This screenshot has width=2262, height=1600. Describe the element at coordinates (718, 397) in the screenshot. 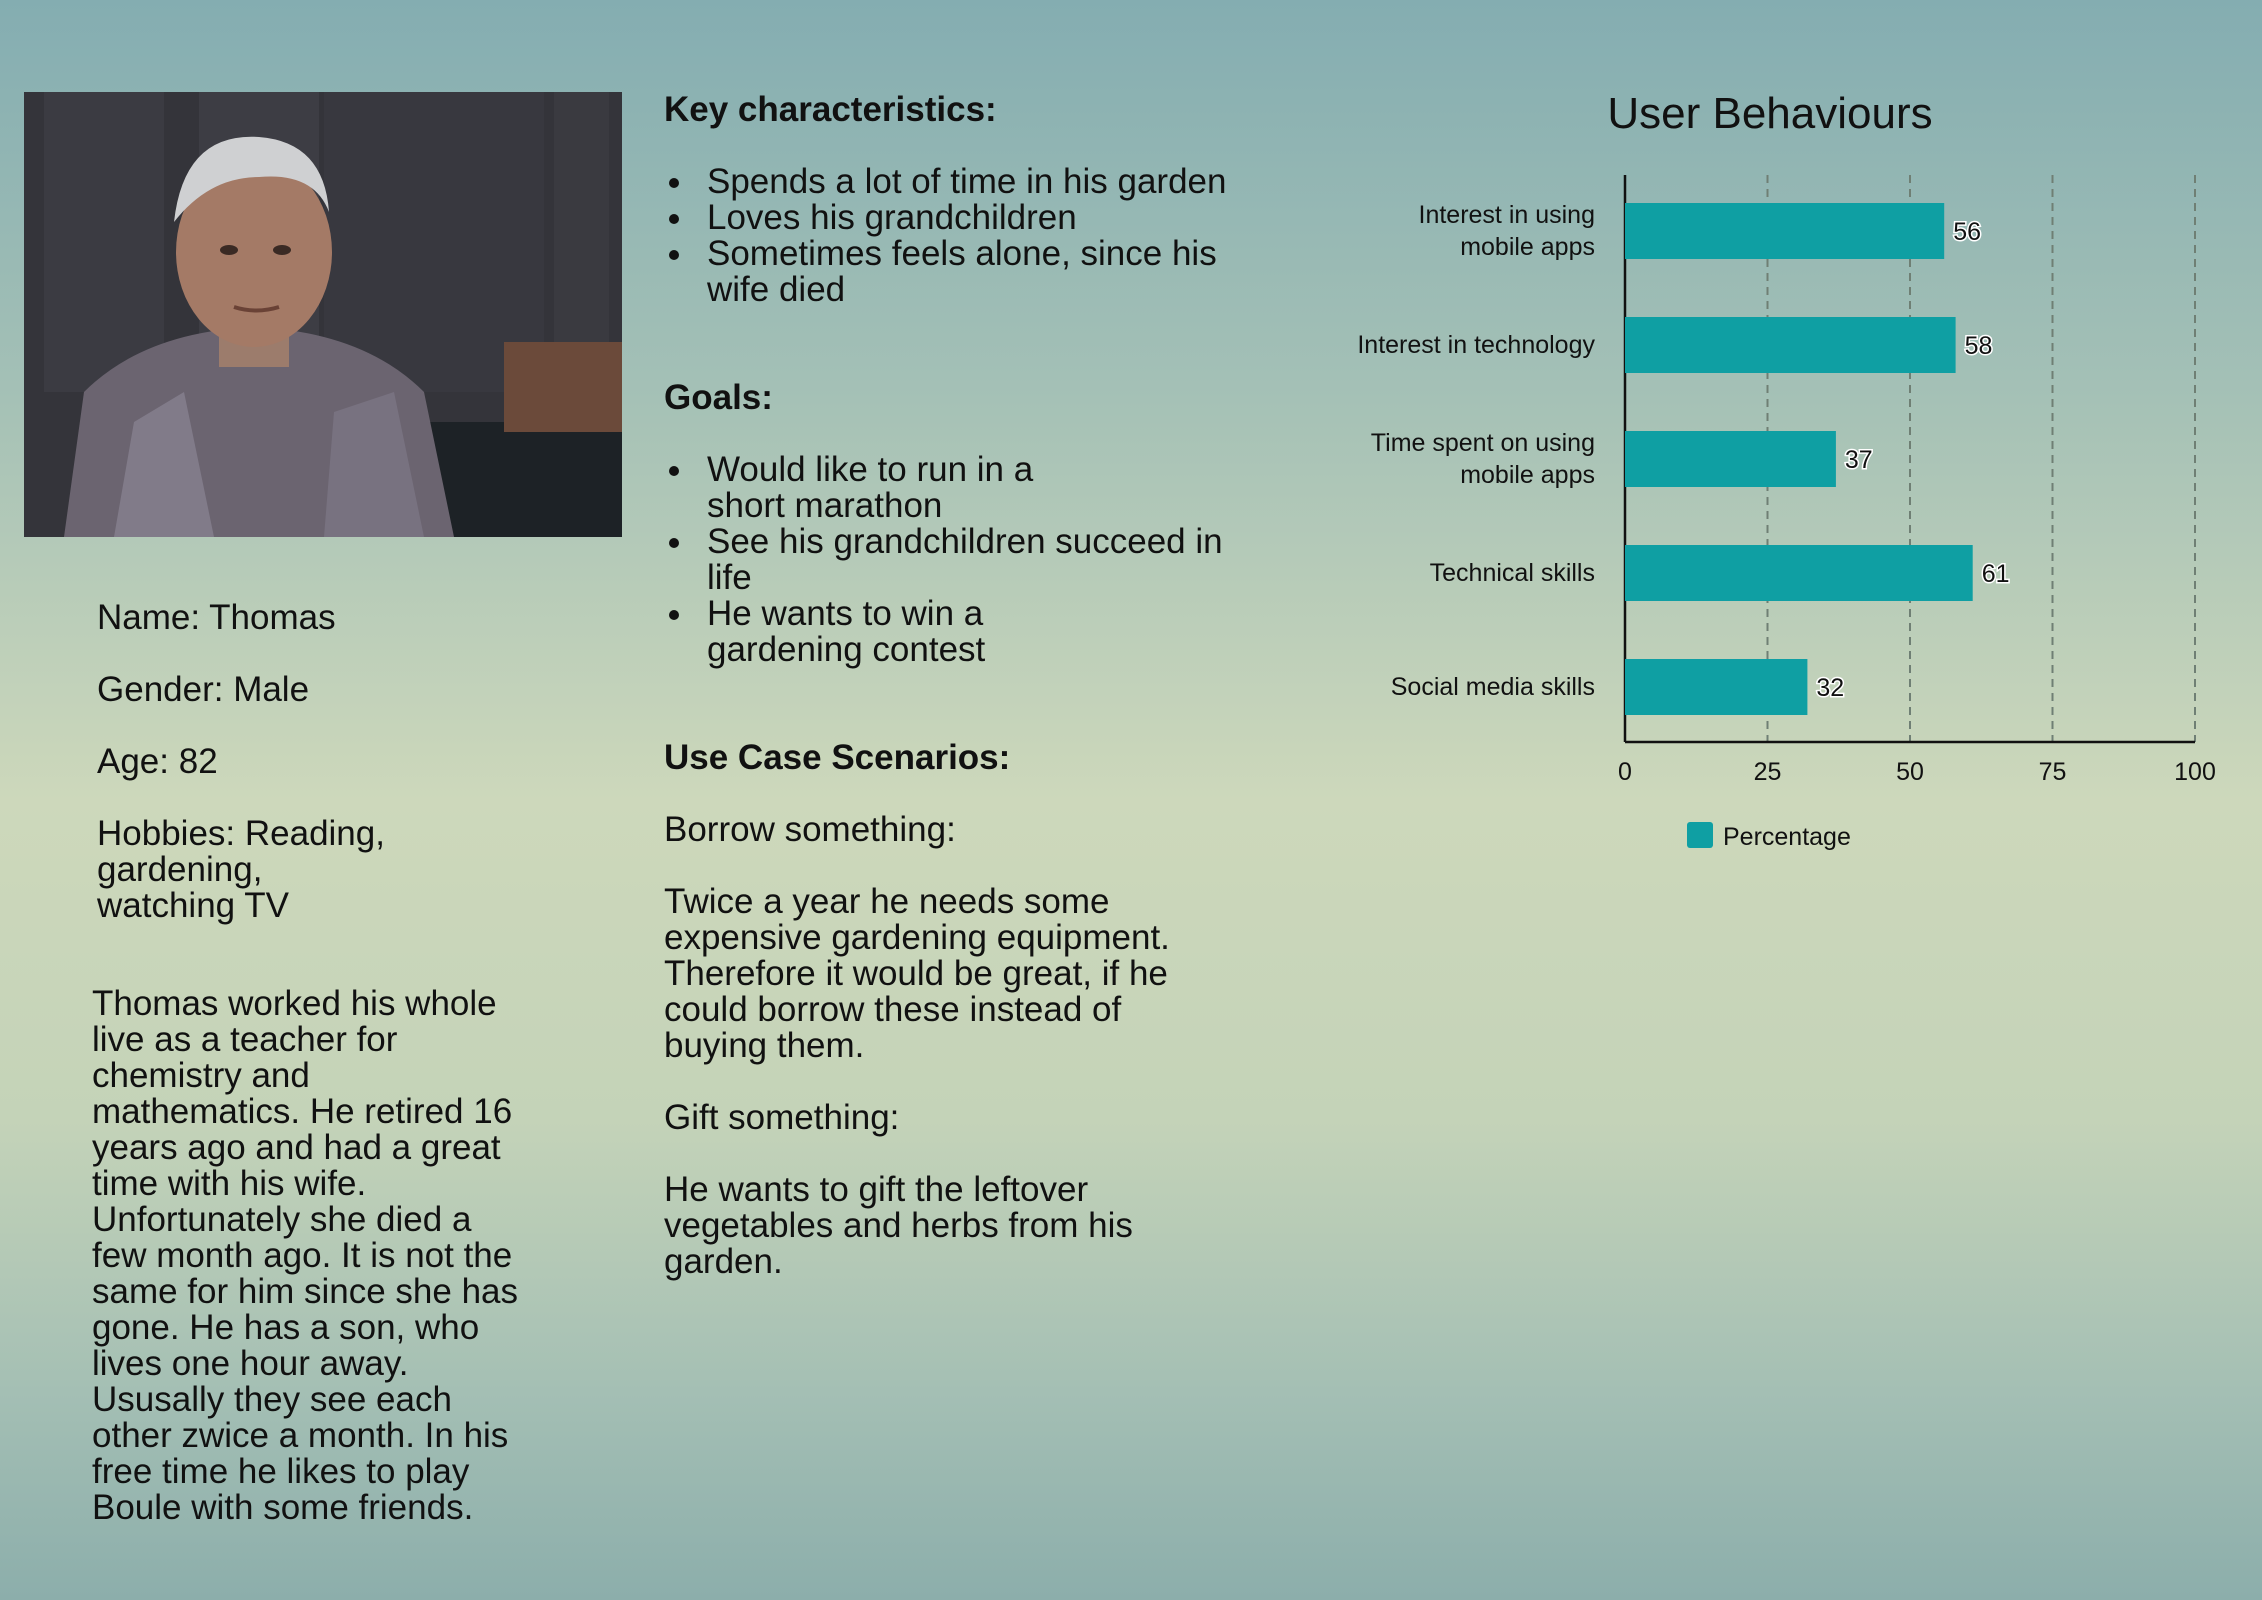

I see `goals-heading: Goals:` at that location.